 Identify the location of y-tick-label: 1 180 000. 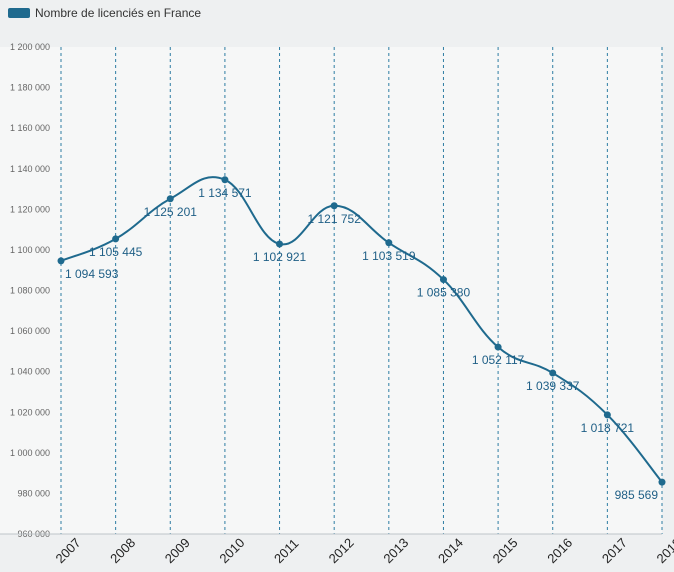
(30, 88).